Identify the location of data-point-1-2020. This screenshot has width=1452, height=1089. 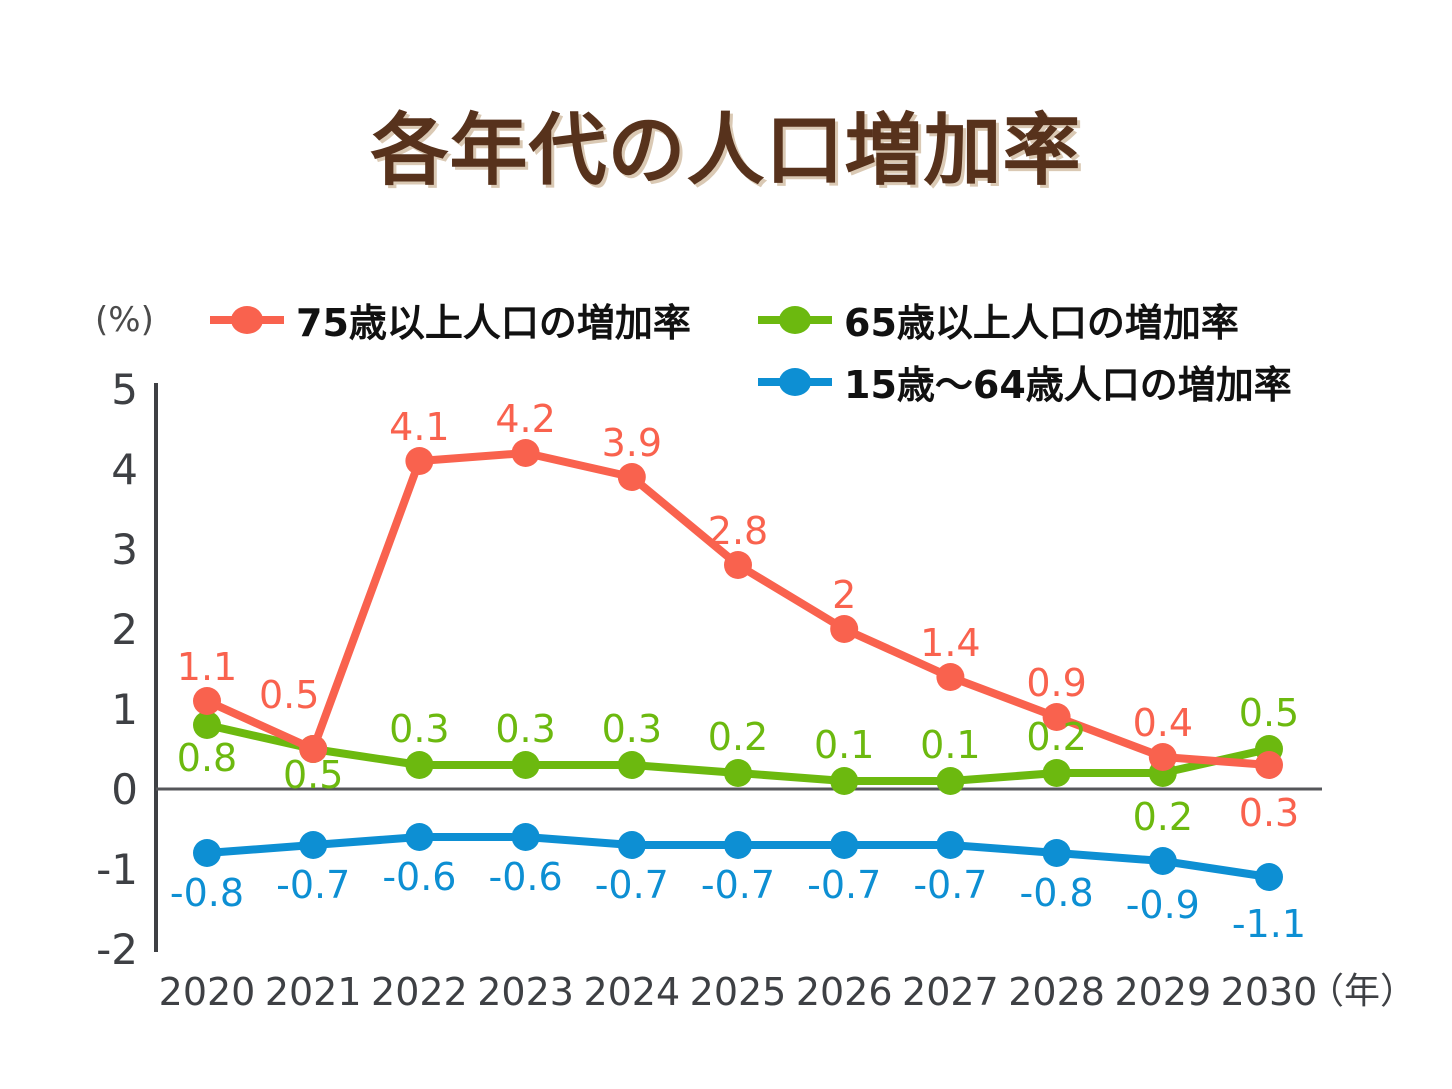
(207, 725).